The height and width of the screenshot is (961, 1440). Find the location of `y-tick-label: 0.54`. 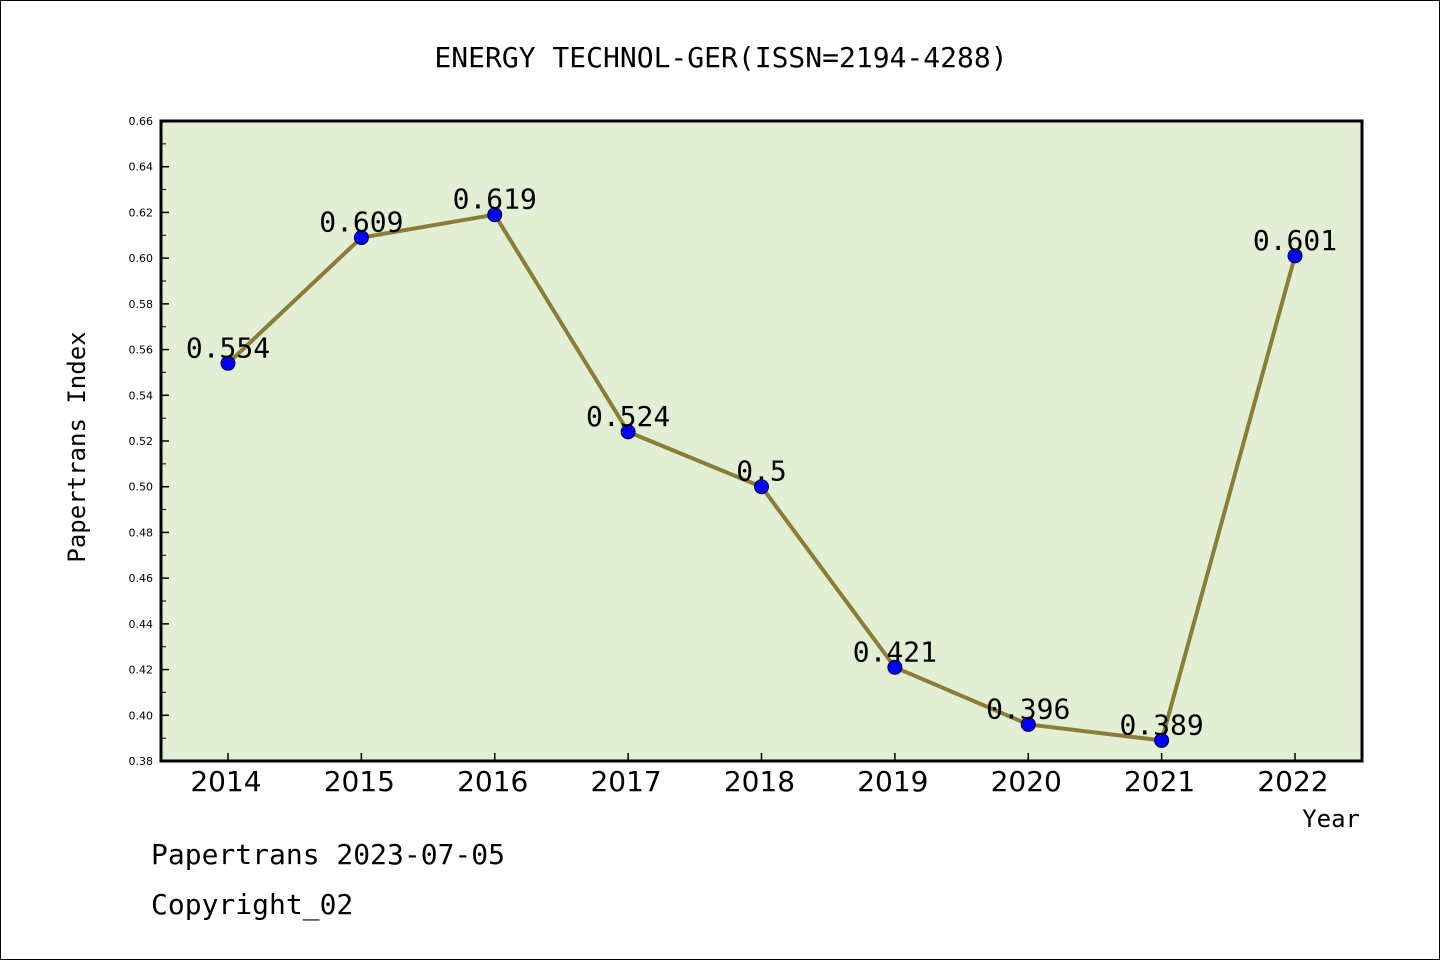

y-tick-label: 0.54 is located at coordinates (141, 395).